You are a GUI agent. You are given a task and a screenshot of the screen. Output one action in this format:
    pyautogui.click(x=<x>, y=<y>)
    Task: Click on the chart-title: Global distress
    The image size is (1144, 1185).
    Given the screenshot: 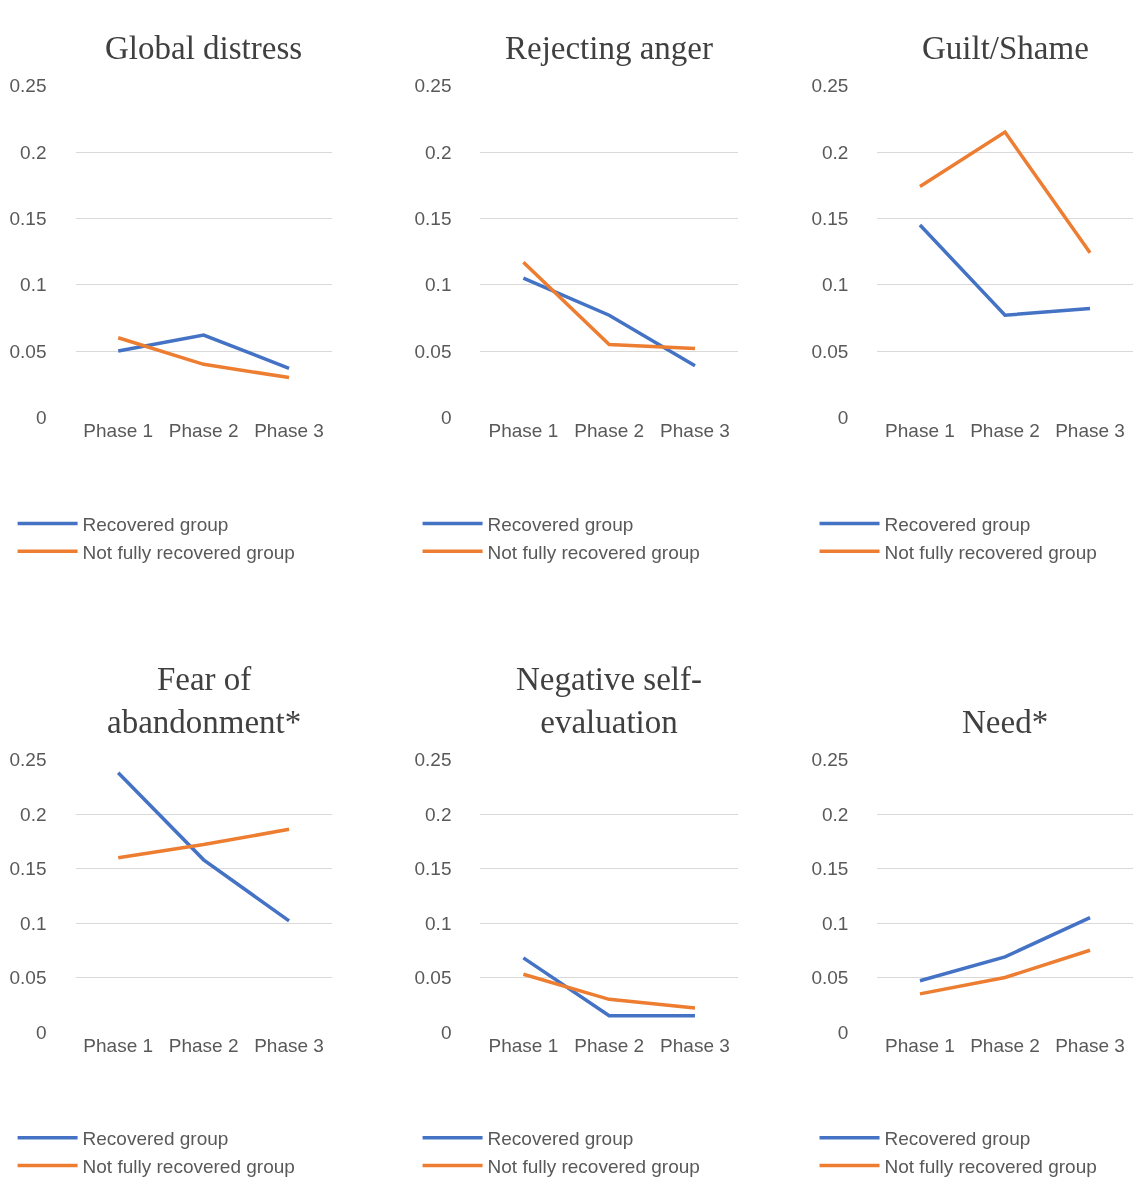 What is the action you would take?
    pyautogui.click(x=204, y=48)
    